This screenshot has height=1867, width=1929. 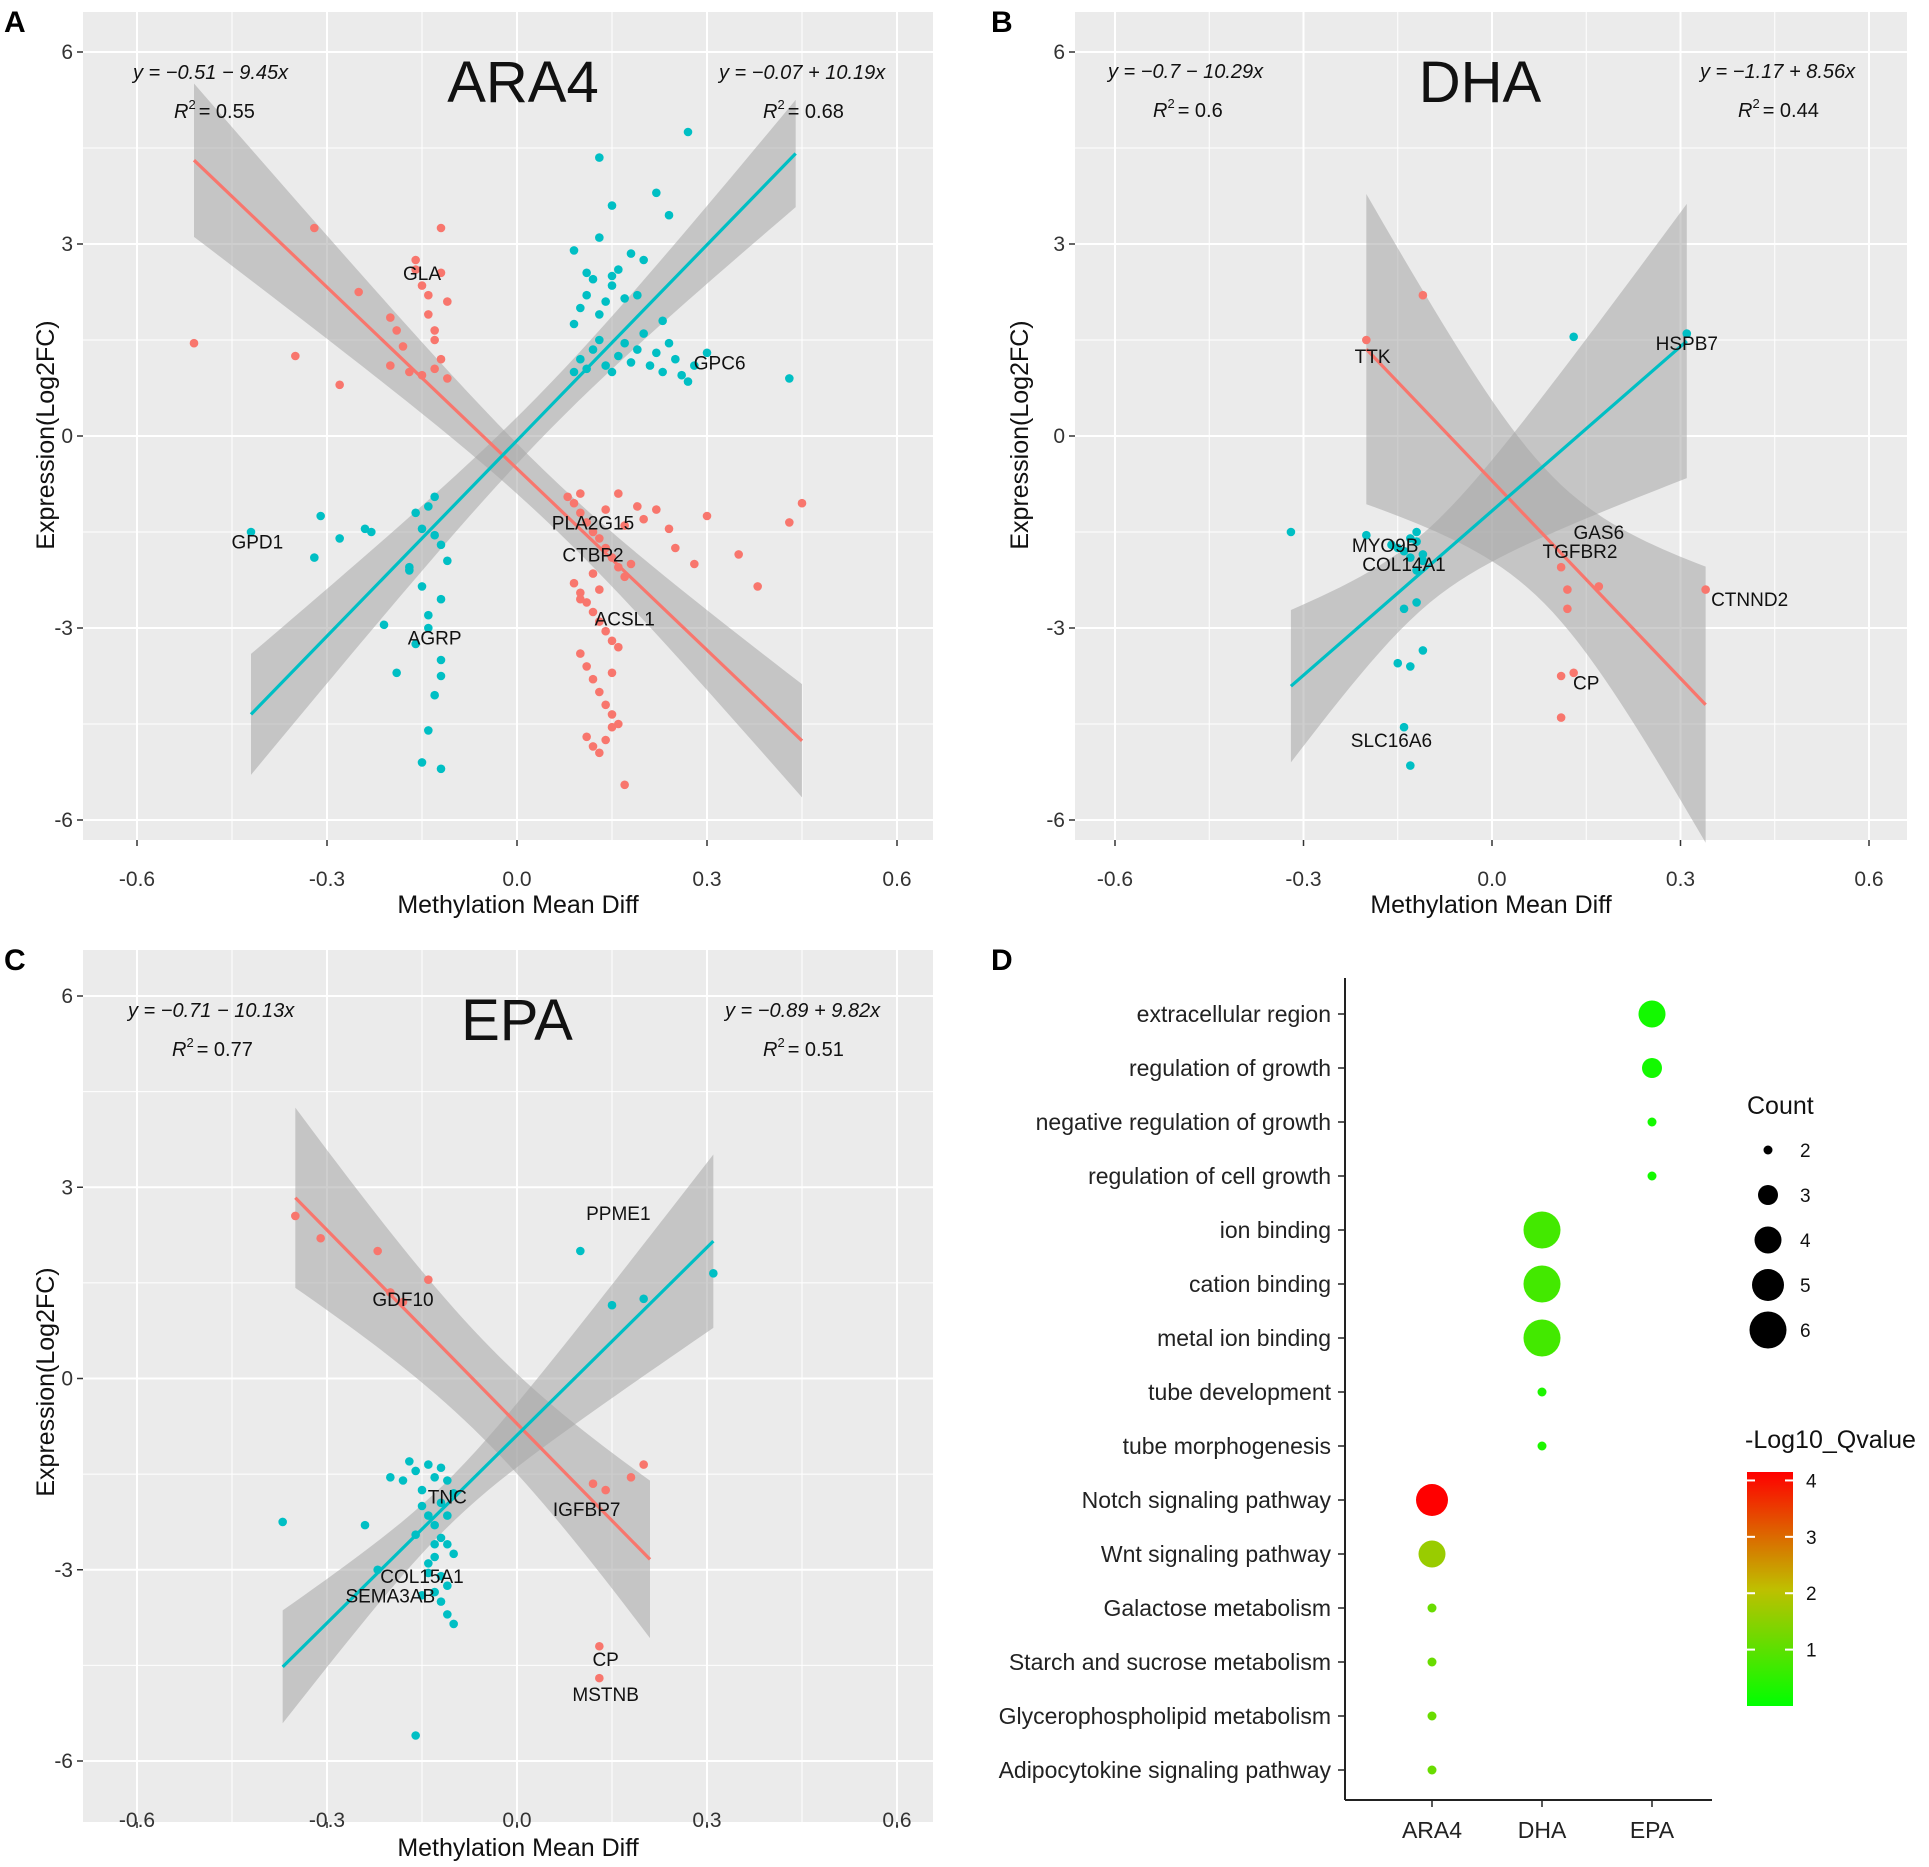 I want to click on r2-right-c-value: = 0.51, so click(x=816, y=1050).